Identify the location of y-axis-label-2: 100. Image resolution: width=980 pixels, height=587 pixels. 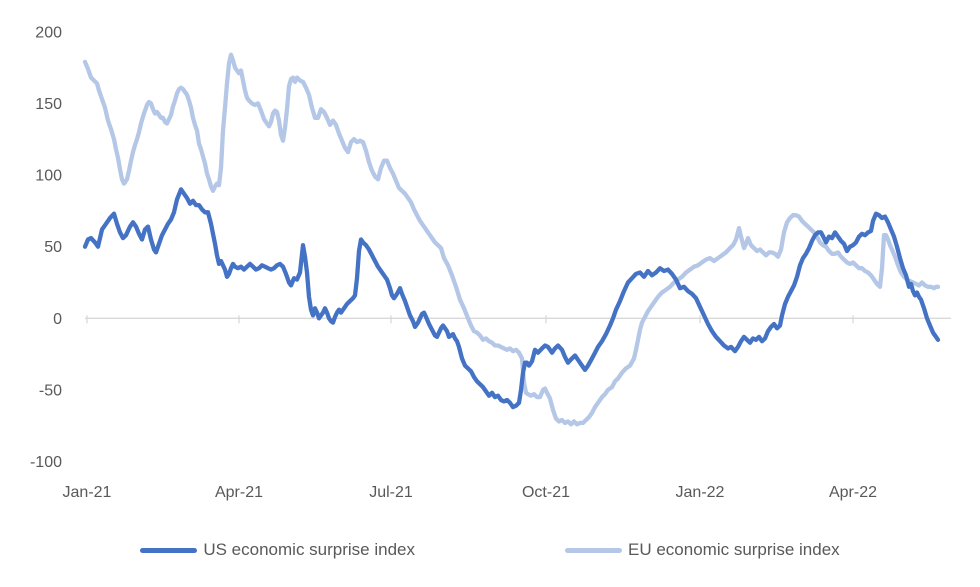
(48, 176).